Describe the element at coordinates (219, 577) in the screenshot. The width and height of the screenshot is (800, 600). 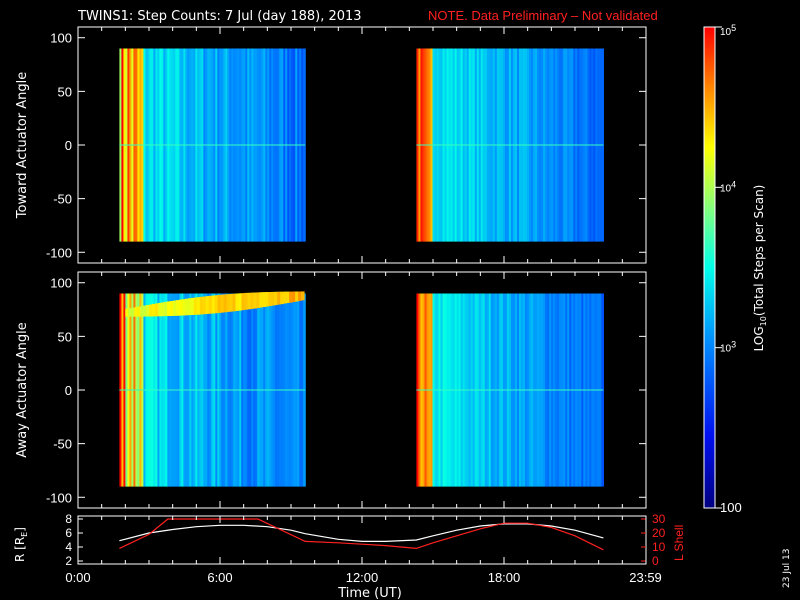
I see `x-tick-label: 6:00` at that location.